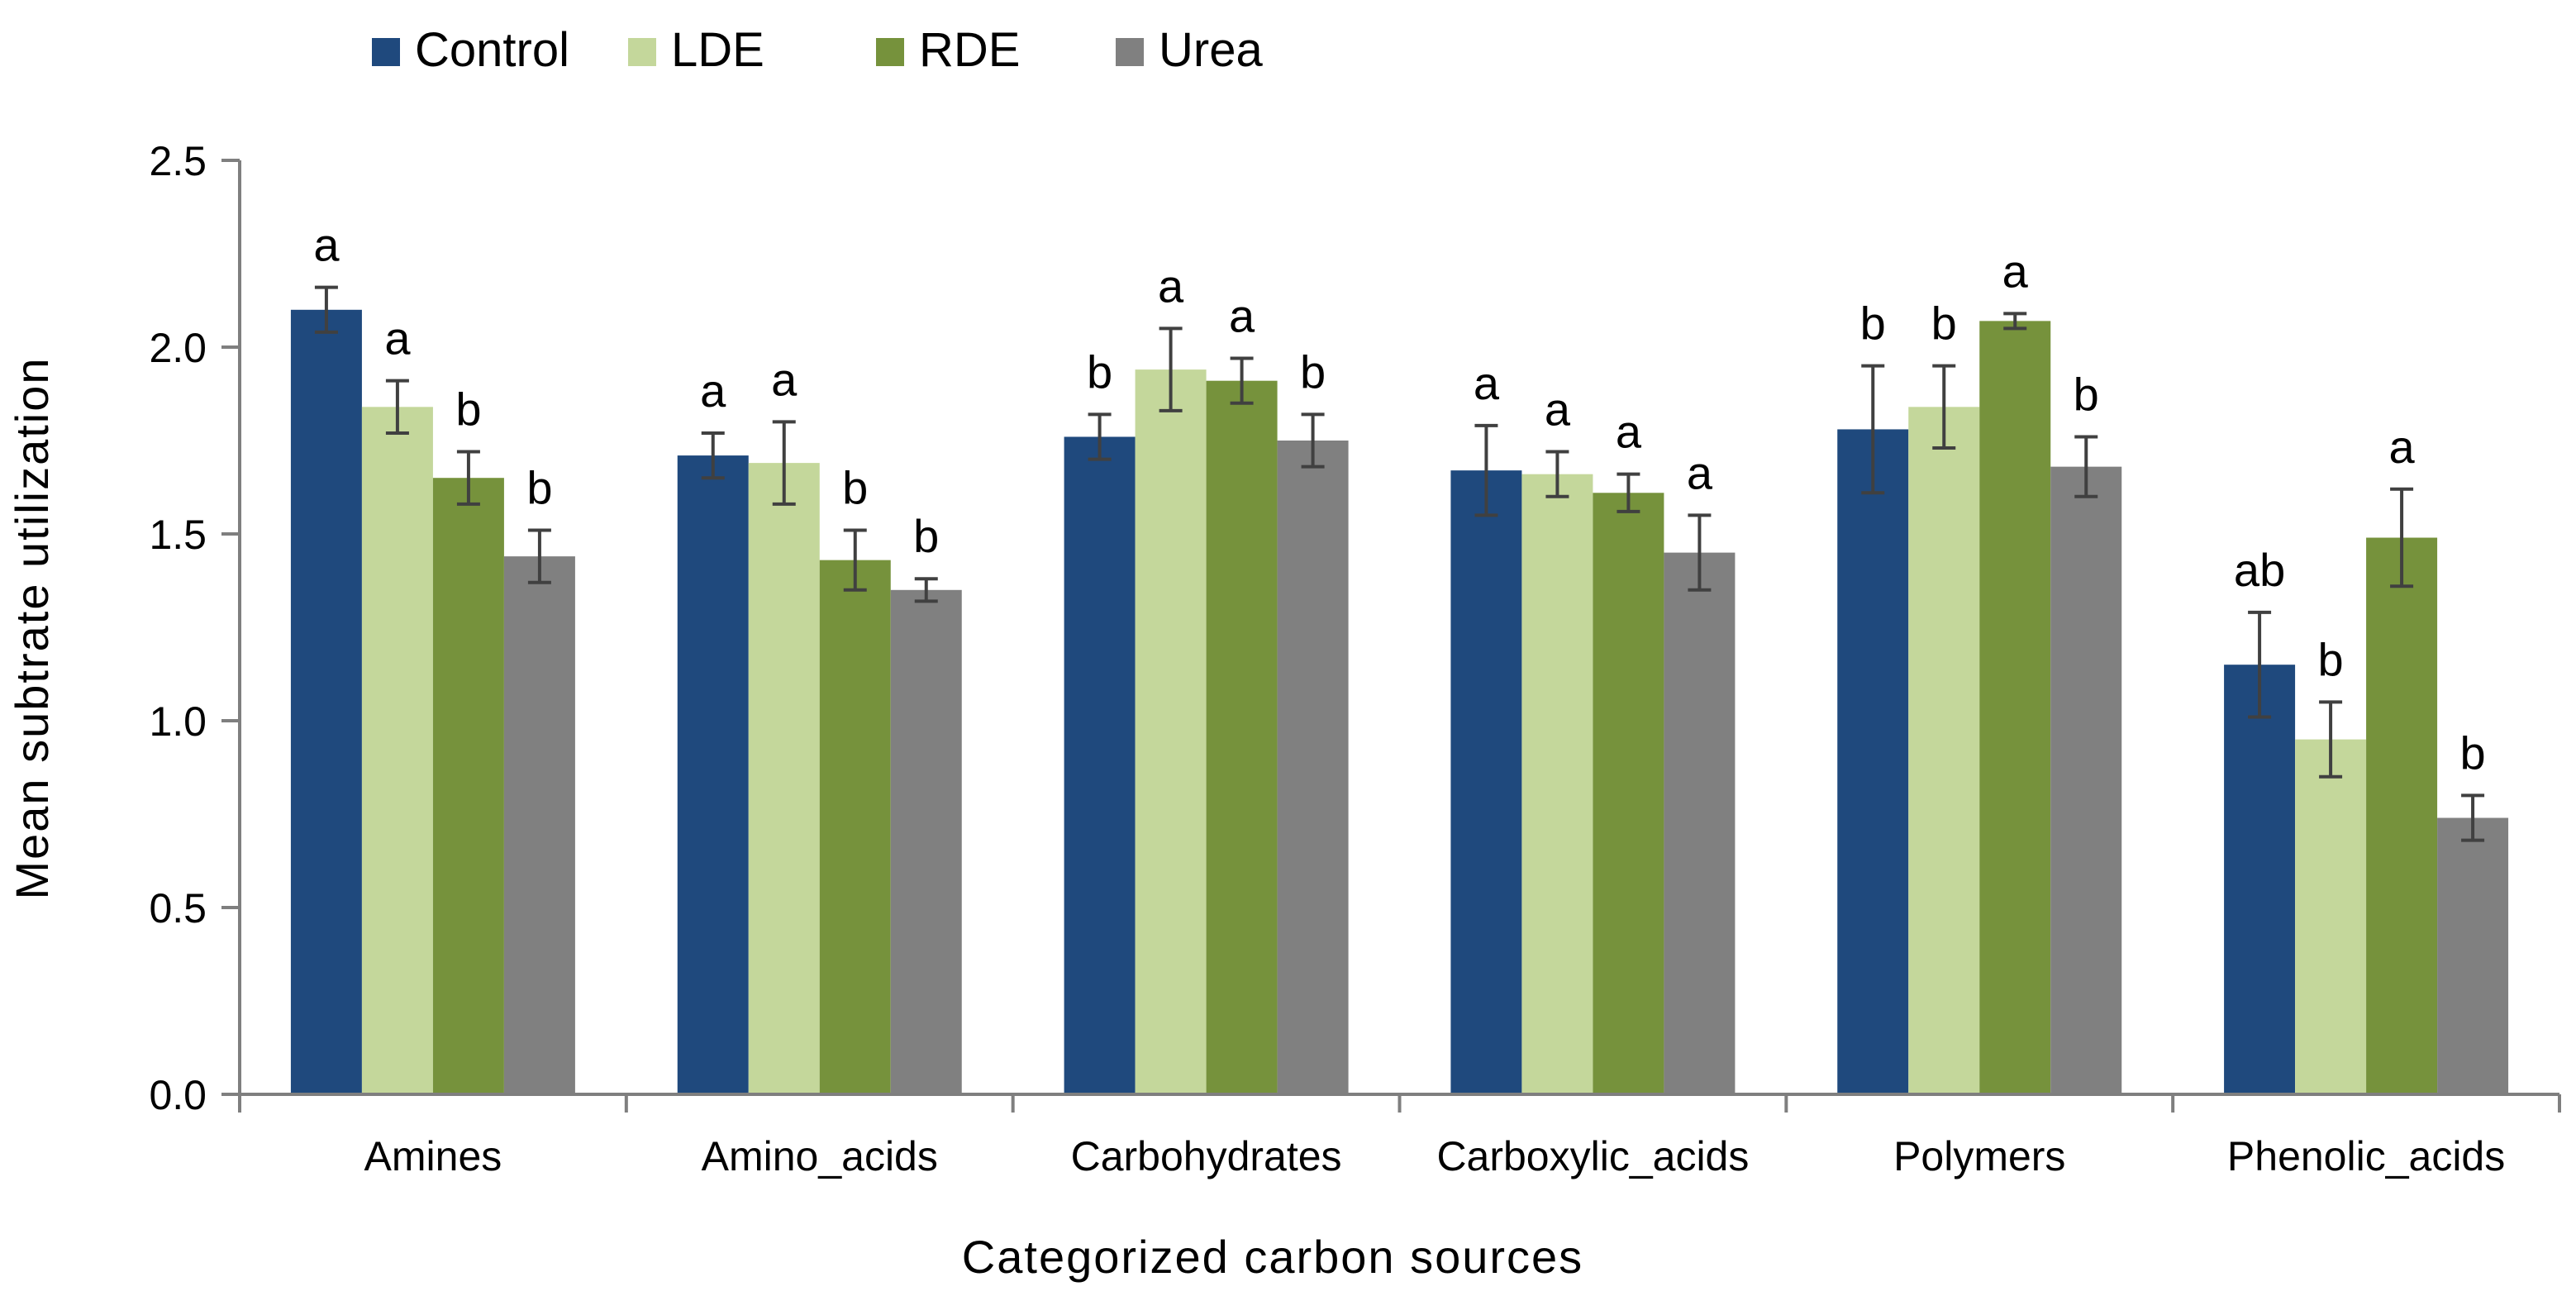 This screenshot has width=2576, height=1296. What do you see at coordinates (492, 50) in the screenshot?
I see `legend-label: Control` at bounding box center [492, 50].